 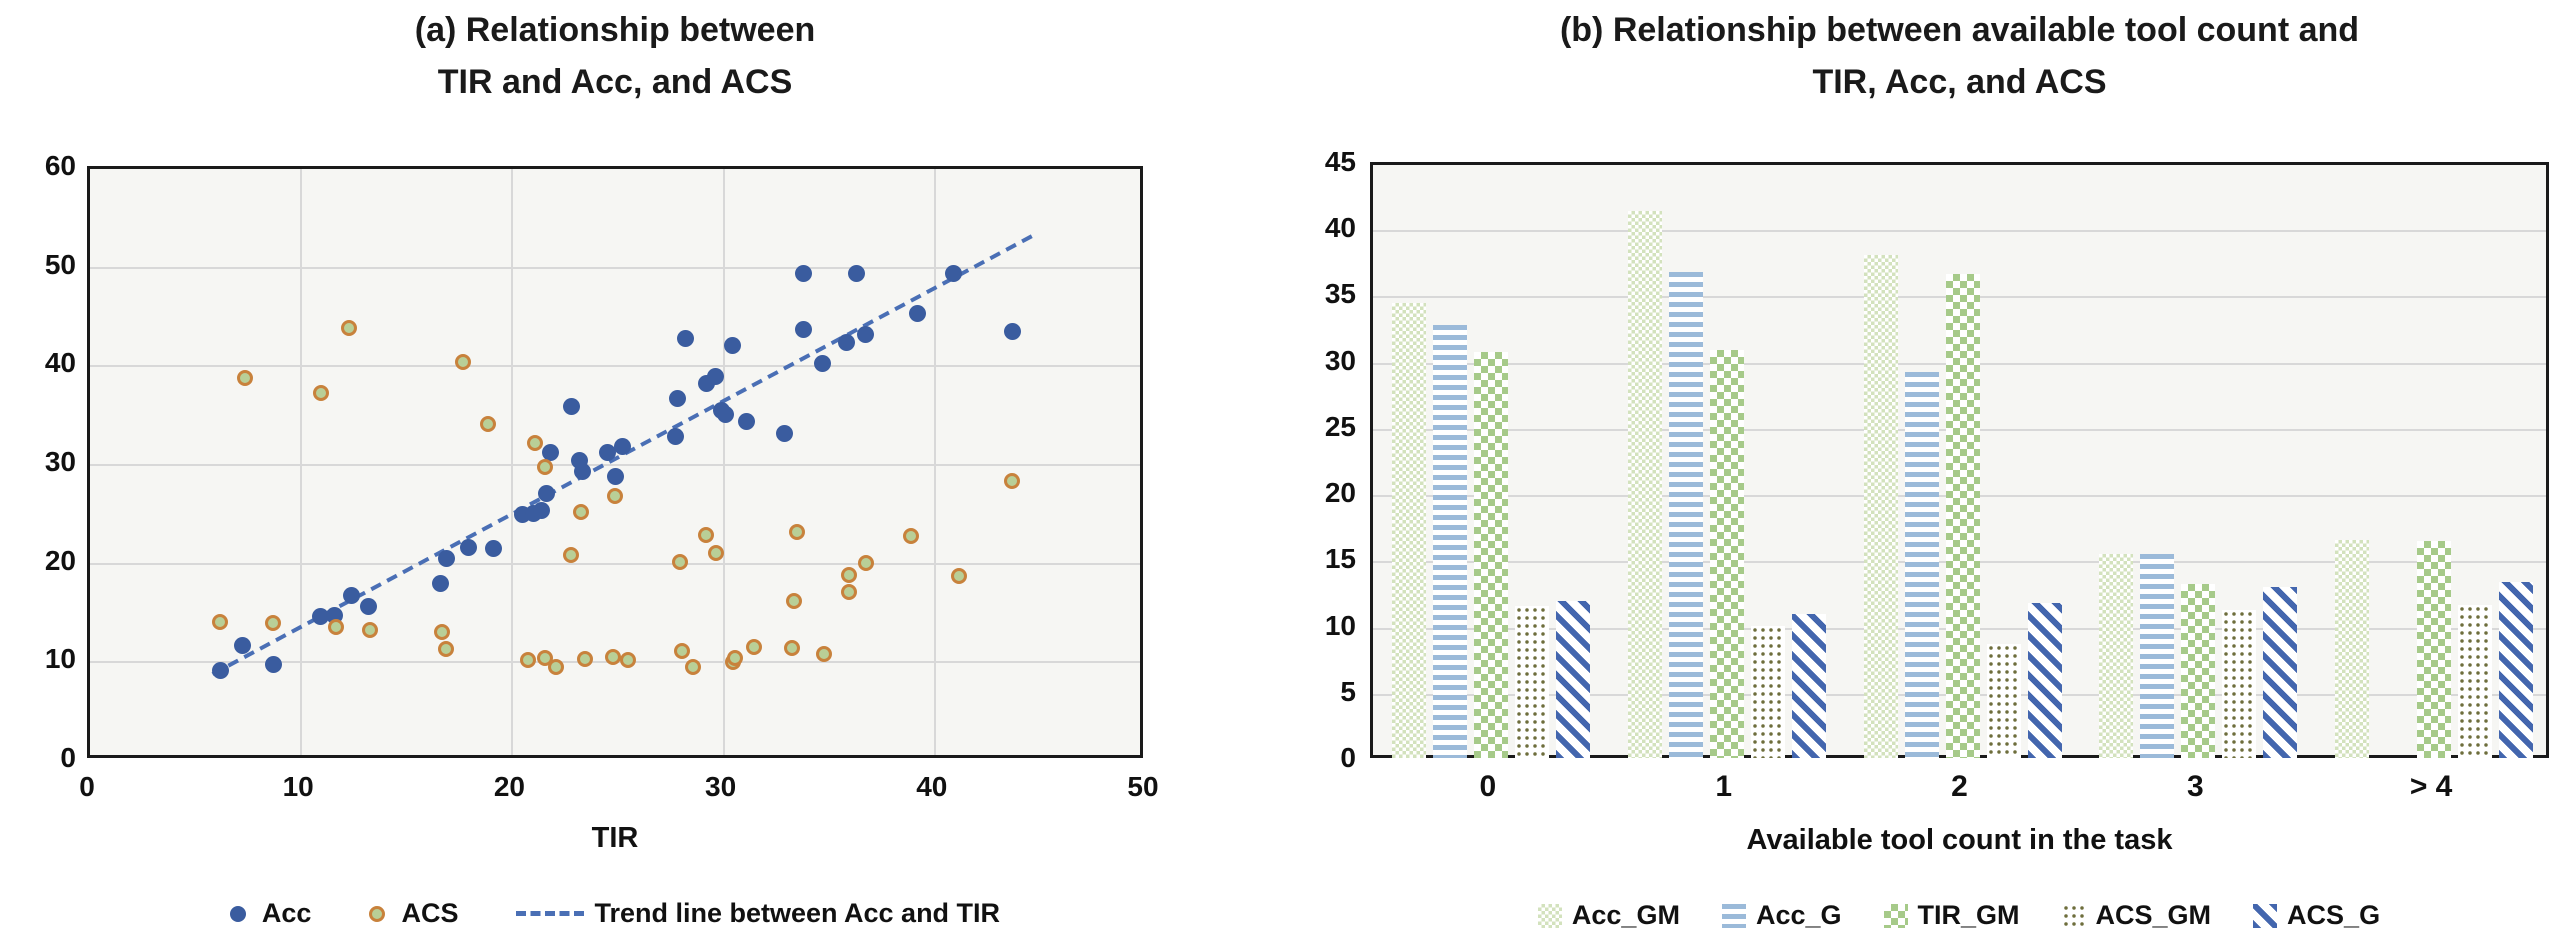 I want to click on bar-acc_gm-cat3, so click(x=2116, y=656).